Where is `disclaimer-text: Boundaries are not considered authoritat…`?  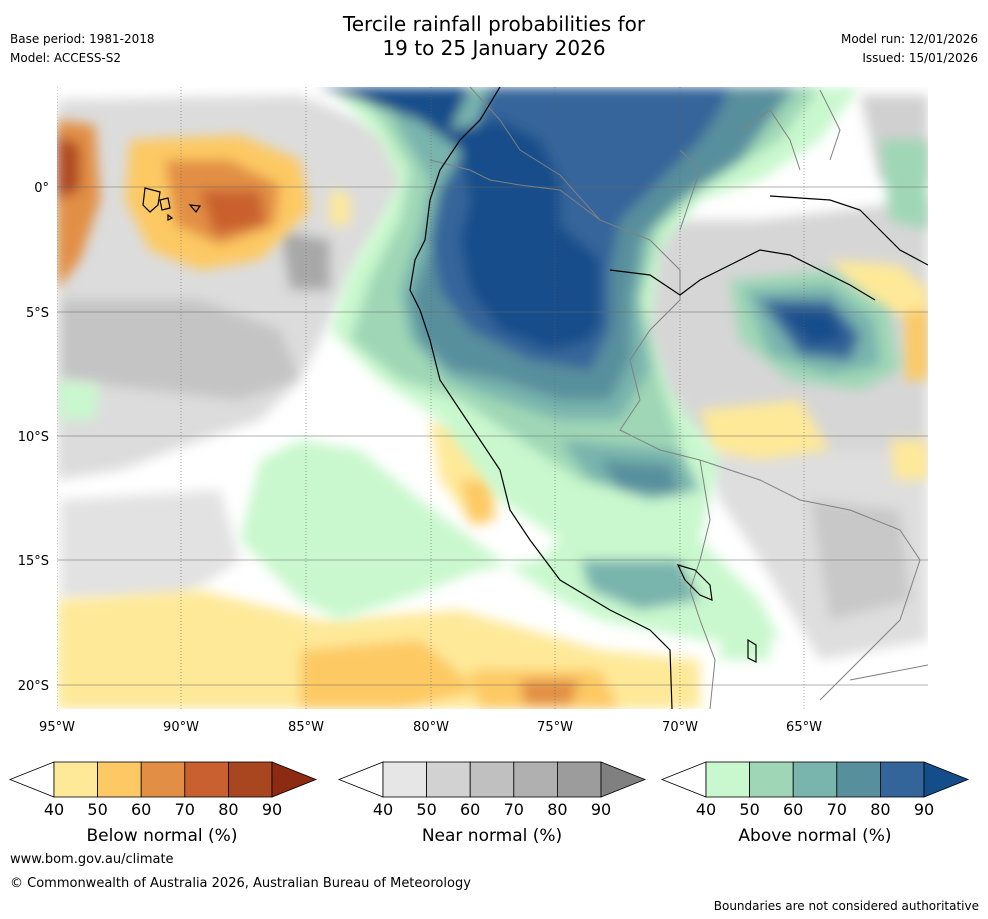 disclaimer-text: Boundaries are not considered authoritat… is located at coordinates (846, 906).